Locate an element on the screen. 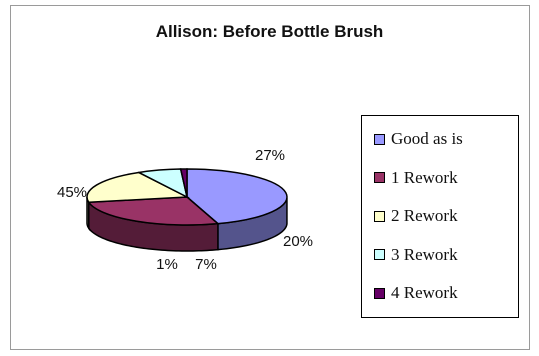 The height and width of the screenshot is (356, 539). pie-slice-2-rework is located at coordinates (138, 187).